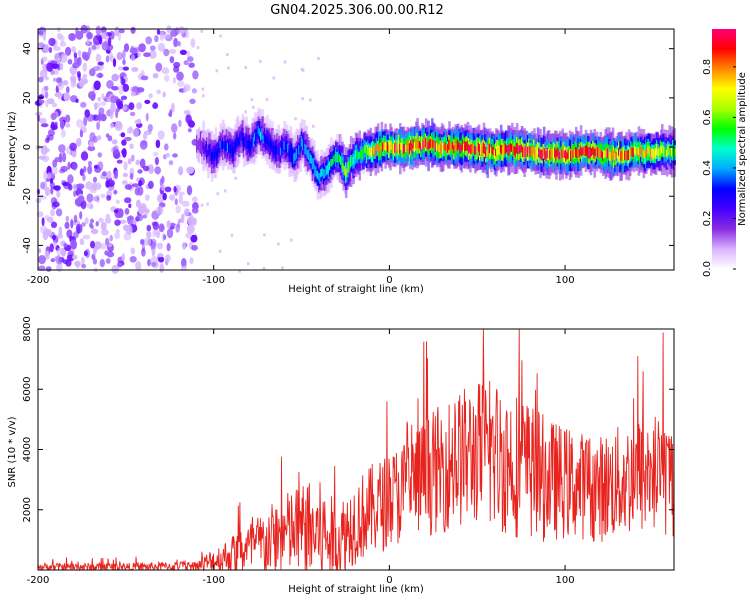 This screenshot has width=750, height=600. I want to click on snr-ylabel: SNR (10 * v/v), so click(12, 451).